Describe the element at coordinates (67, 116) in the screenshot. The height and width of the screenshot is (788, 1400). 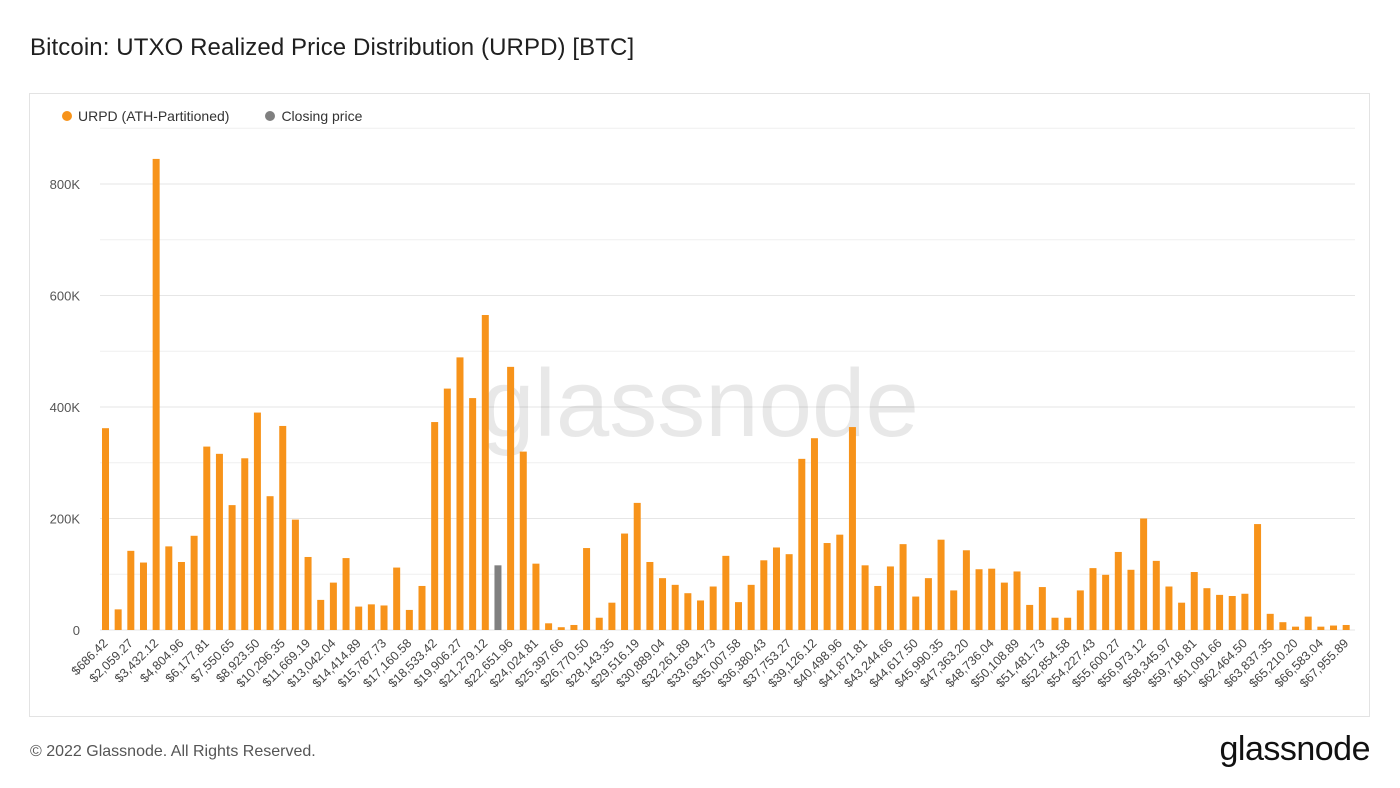
I see `legend-dot-urpd` at that location.